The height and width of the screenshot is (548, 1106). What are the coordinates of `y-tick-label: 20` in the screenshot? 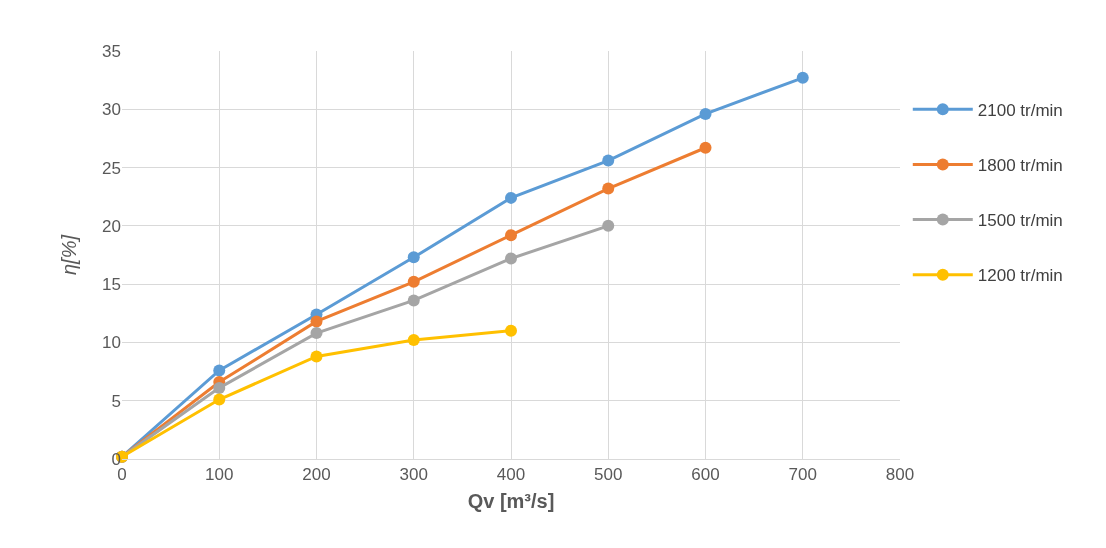 It's located at (111, 226).